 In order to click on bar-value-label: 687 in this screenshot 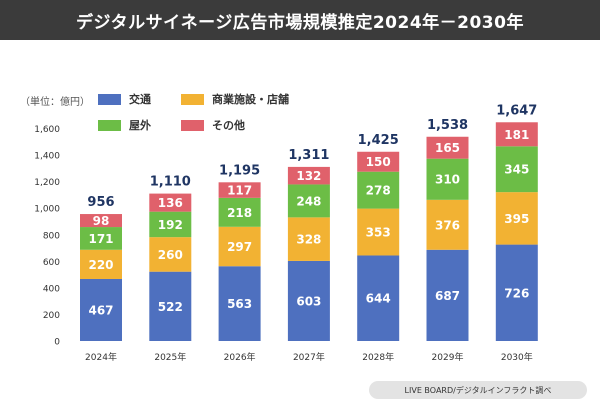, I will do `click(447, 296)`.